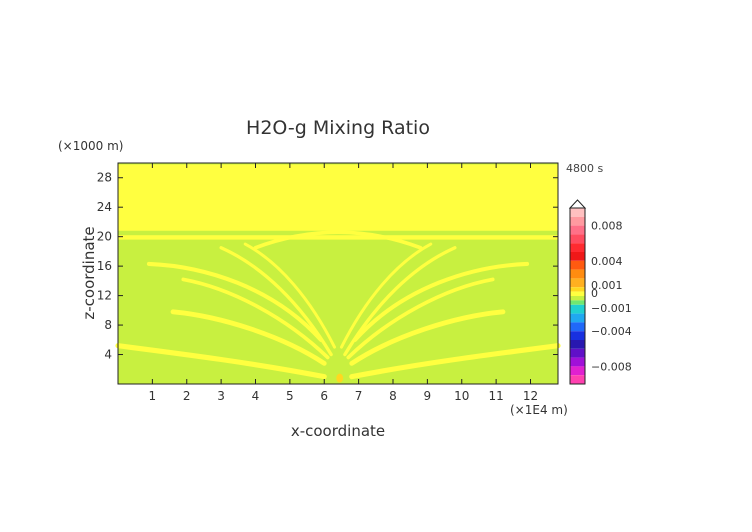 The width and height of the screenshot is (752, 532). Describe the element at coordinates (584, 168) in the screenshot. I see `time-label: 4800 s` at that location.